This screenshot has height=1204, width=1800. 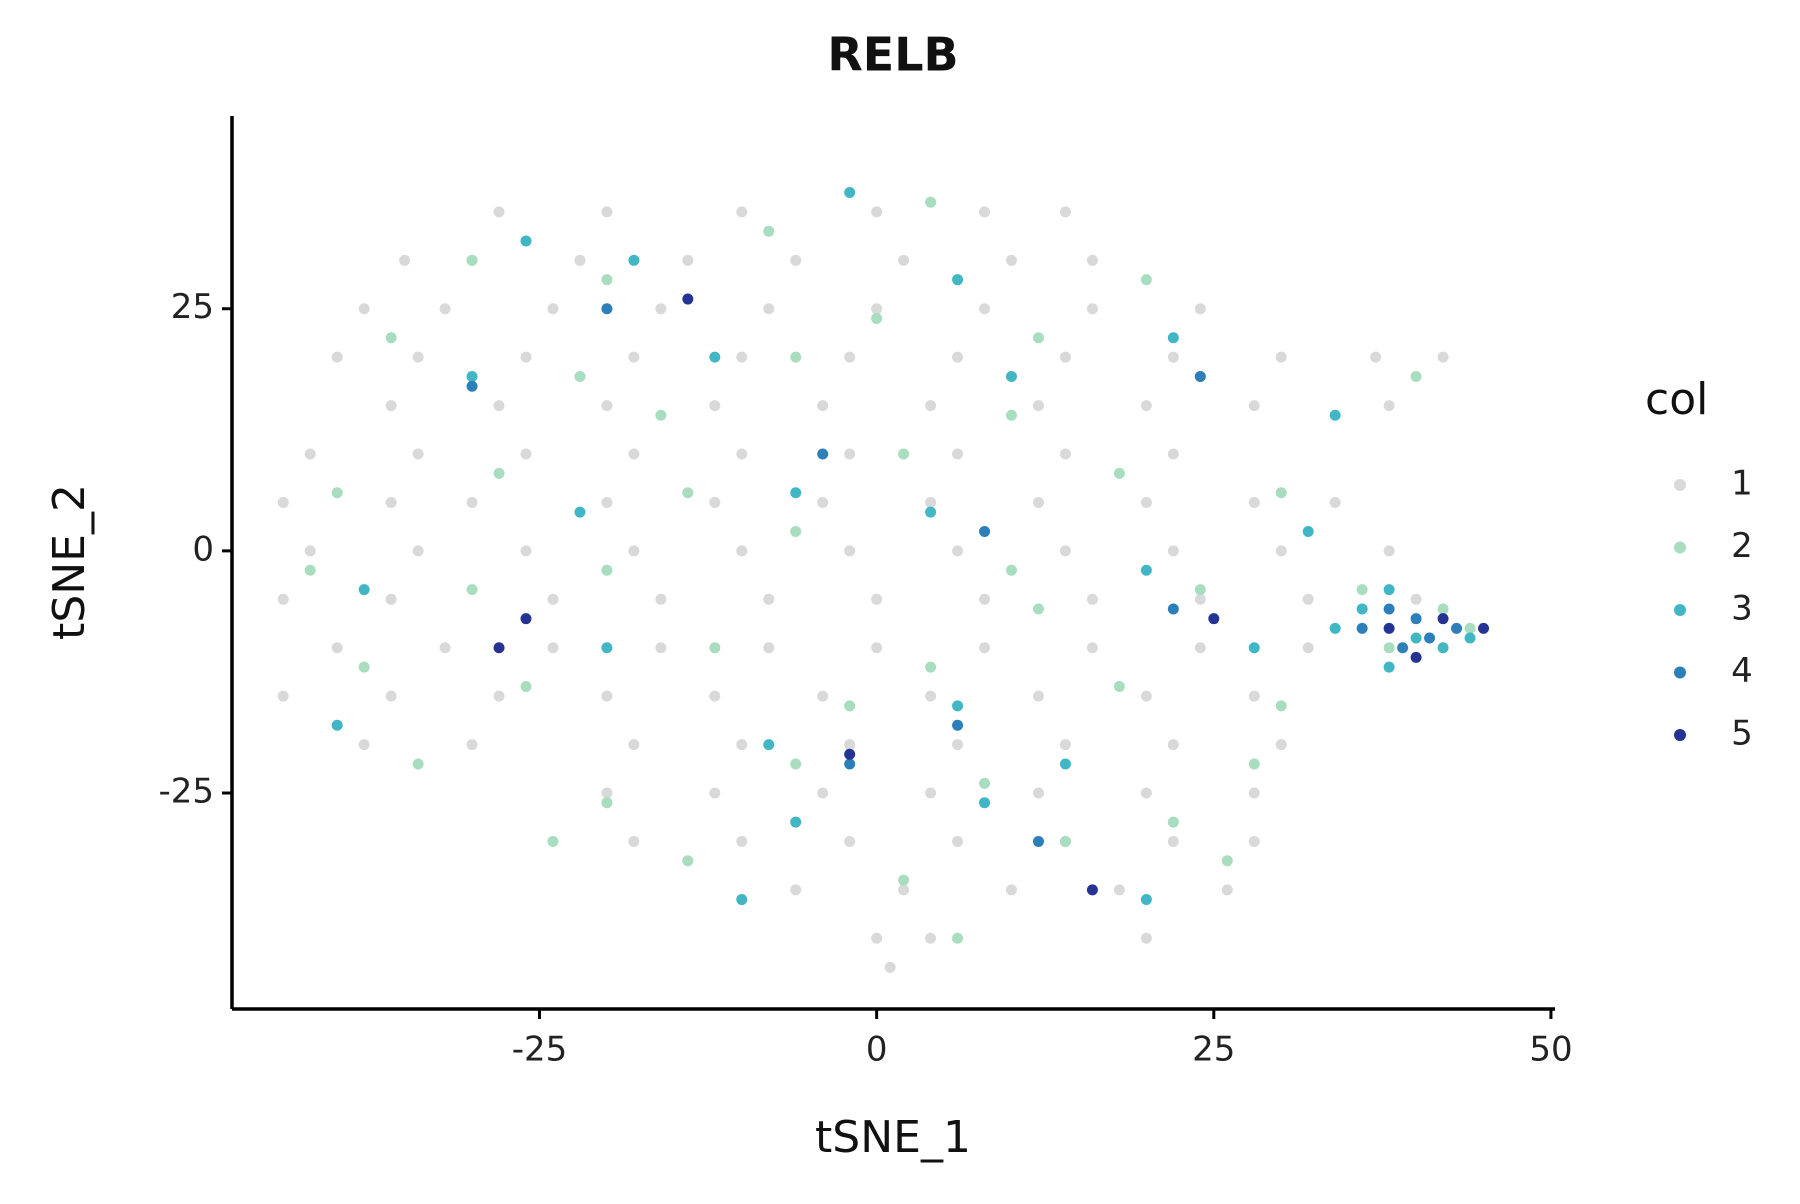 I want to click on legend-title: col, so click(x=1676, y=399).